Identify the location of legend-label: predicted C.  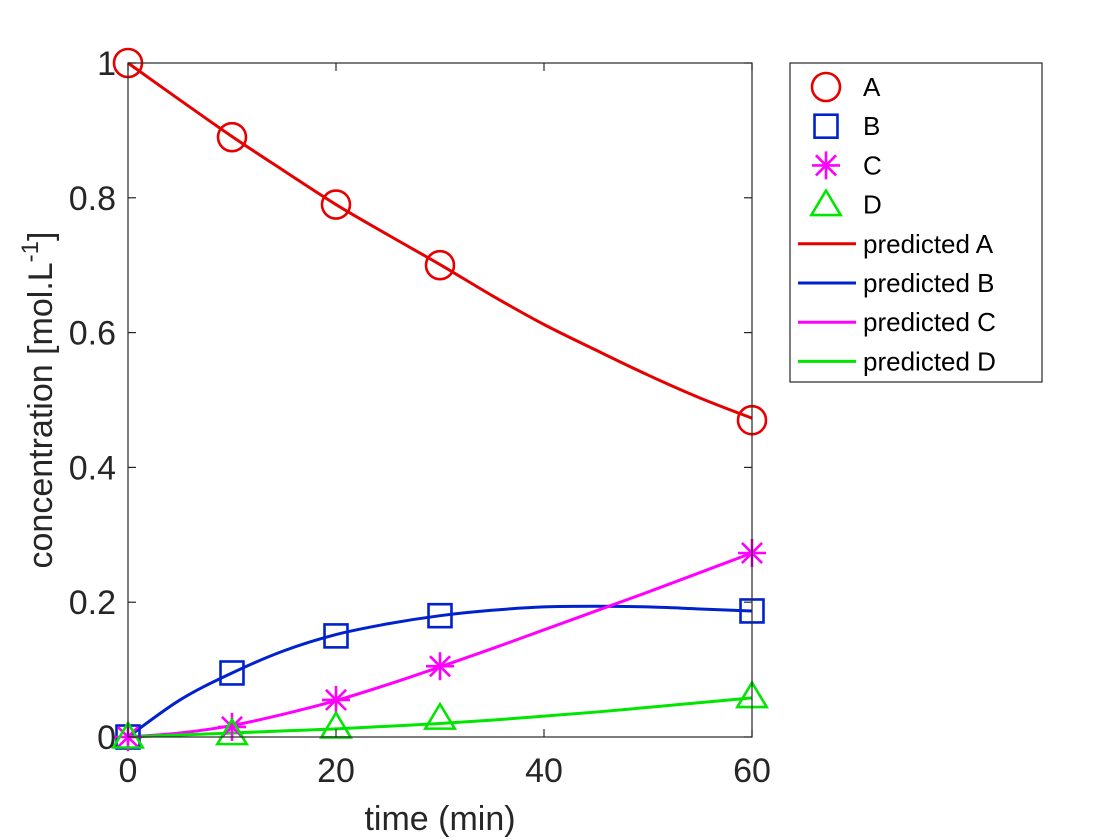
(929, 322).